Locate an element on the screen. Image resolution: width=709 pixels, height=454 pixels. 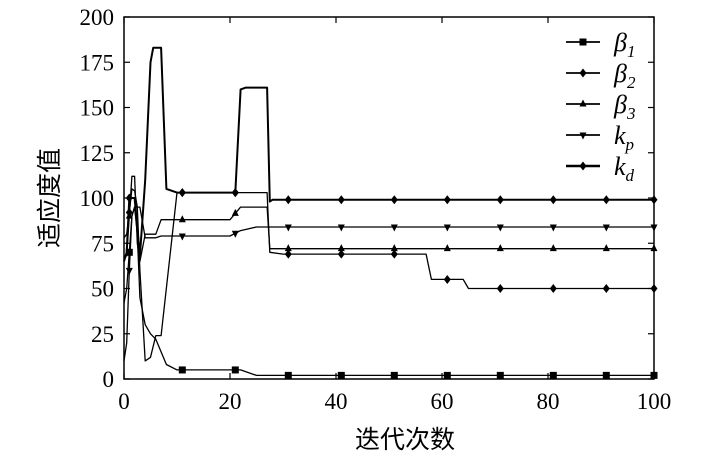
x-tick-label: 20 is located at coordinates (230, 401).